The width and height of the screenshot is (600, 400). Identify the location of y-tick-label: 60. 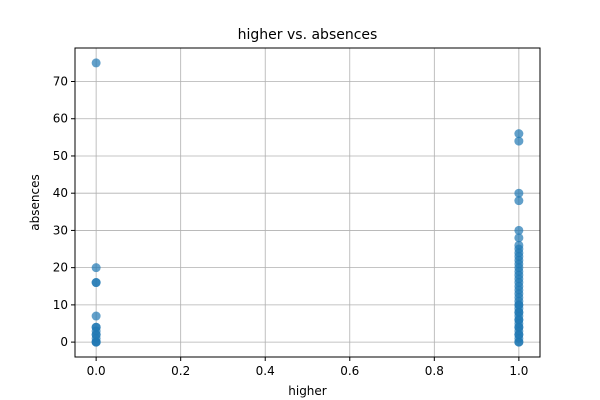
(60, 119).